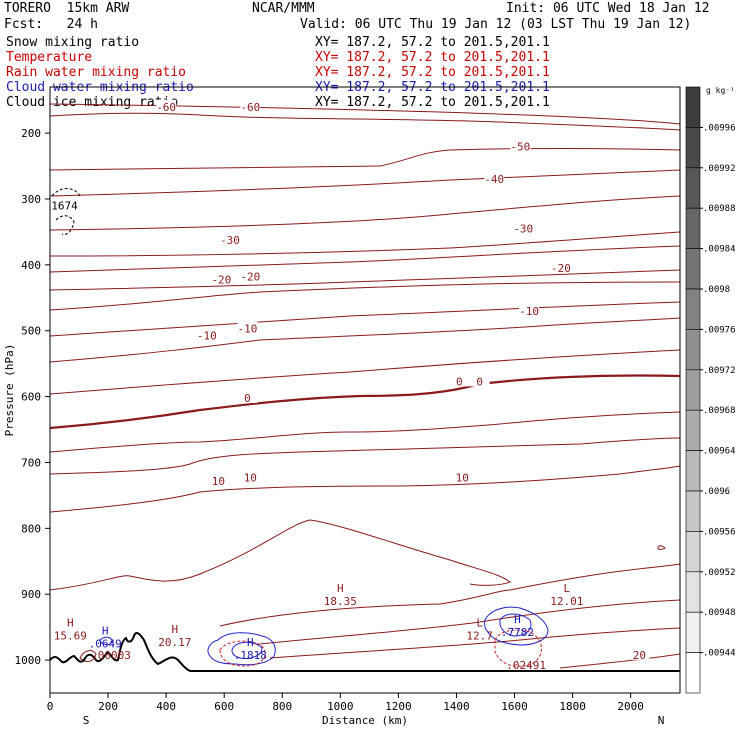  What do you see at coordinates (365, 121) in the screenshot?
I see `isotherm-minus60` at bounding box center [365, 121].